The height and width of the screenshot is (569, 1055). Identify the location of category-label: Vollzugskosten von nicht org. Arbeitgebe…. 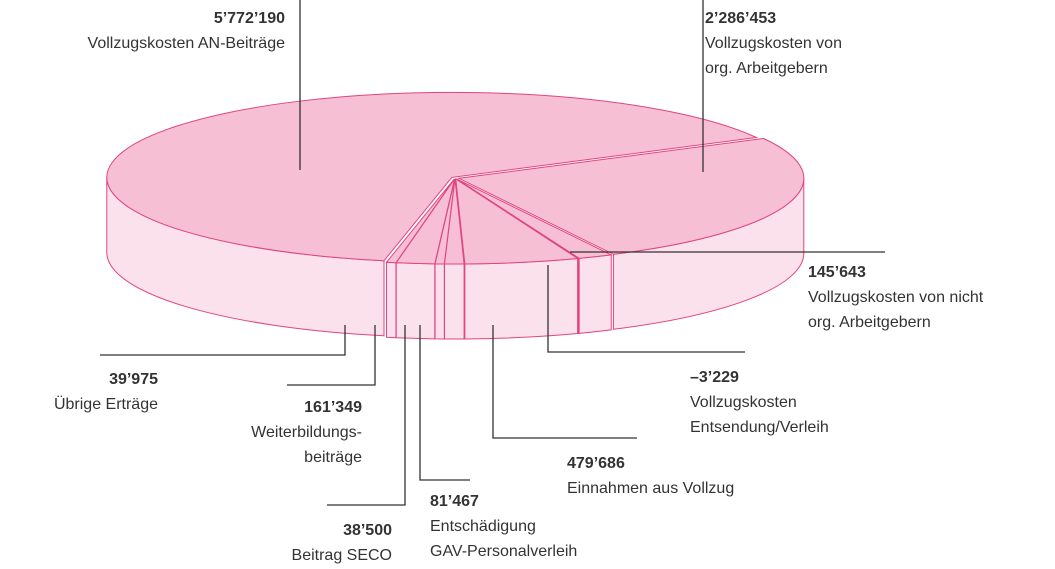
(896, 310).